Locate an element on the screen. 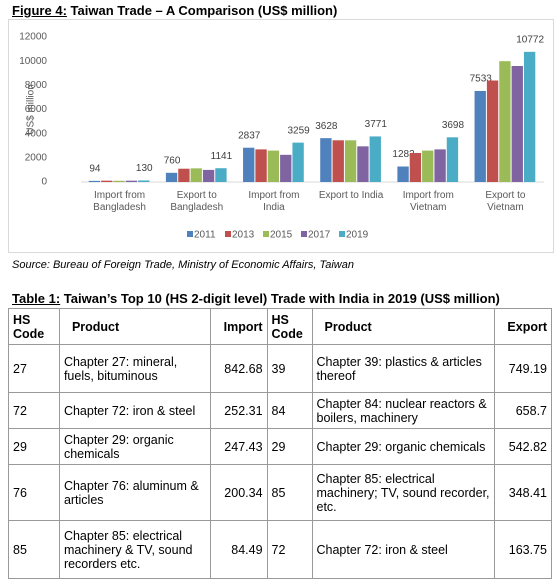 The width and height of the screenshot is (560, 587). data-label: 130 is located at coordinates (144, 168).